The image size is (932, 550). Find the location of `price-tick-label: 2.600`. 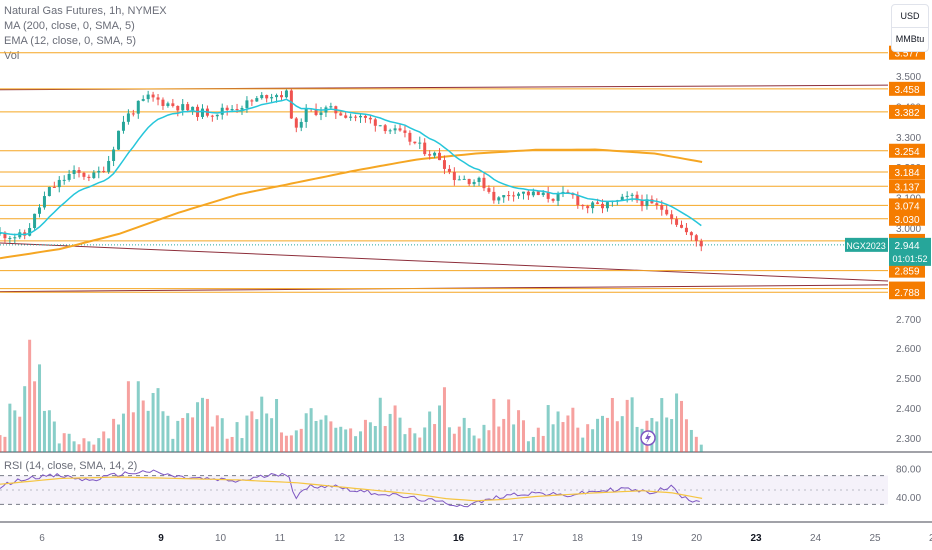

price-tick-label: 2.600 is located at coordinates (908, 349).